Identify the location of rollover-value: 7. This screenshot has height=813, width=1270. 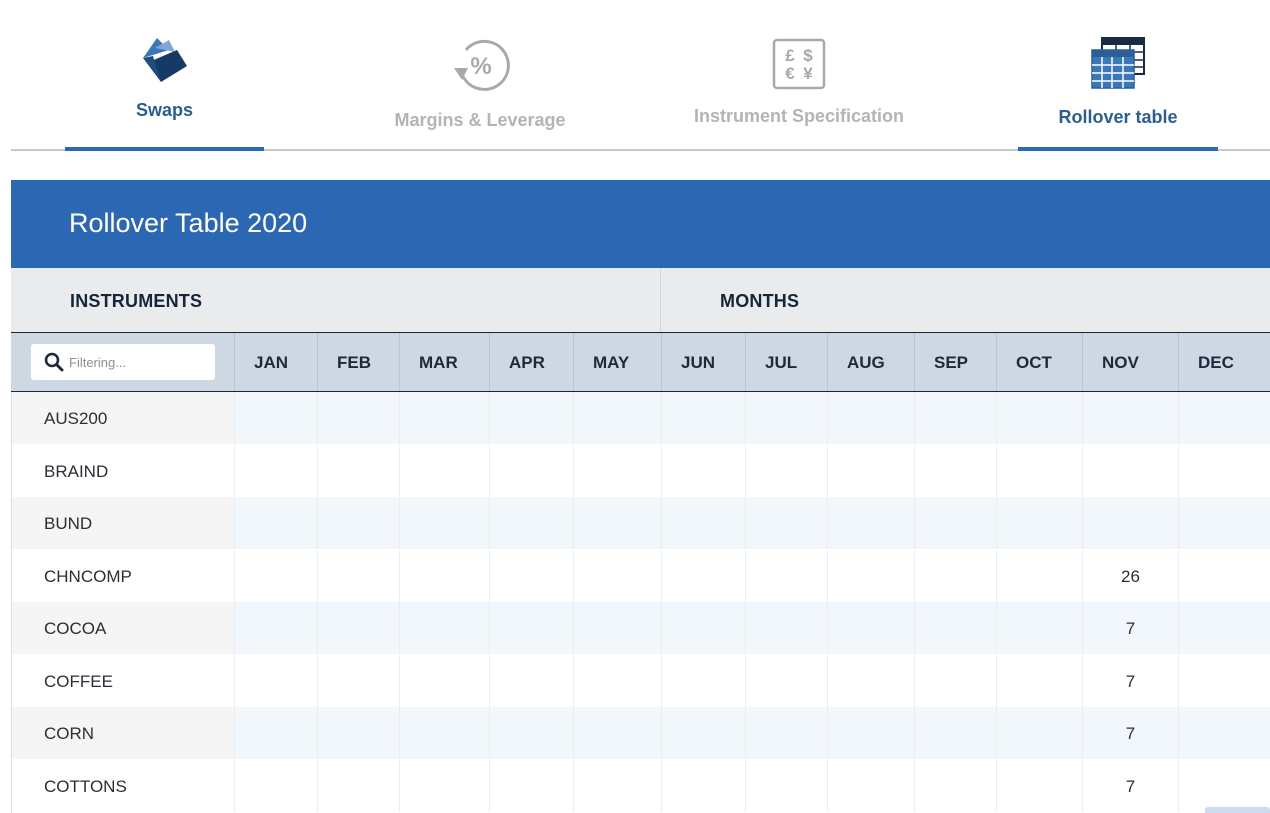
(1130, 786).